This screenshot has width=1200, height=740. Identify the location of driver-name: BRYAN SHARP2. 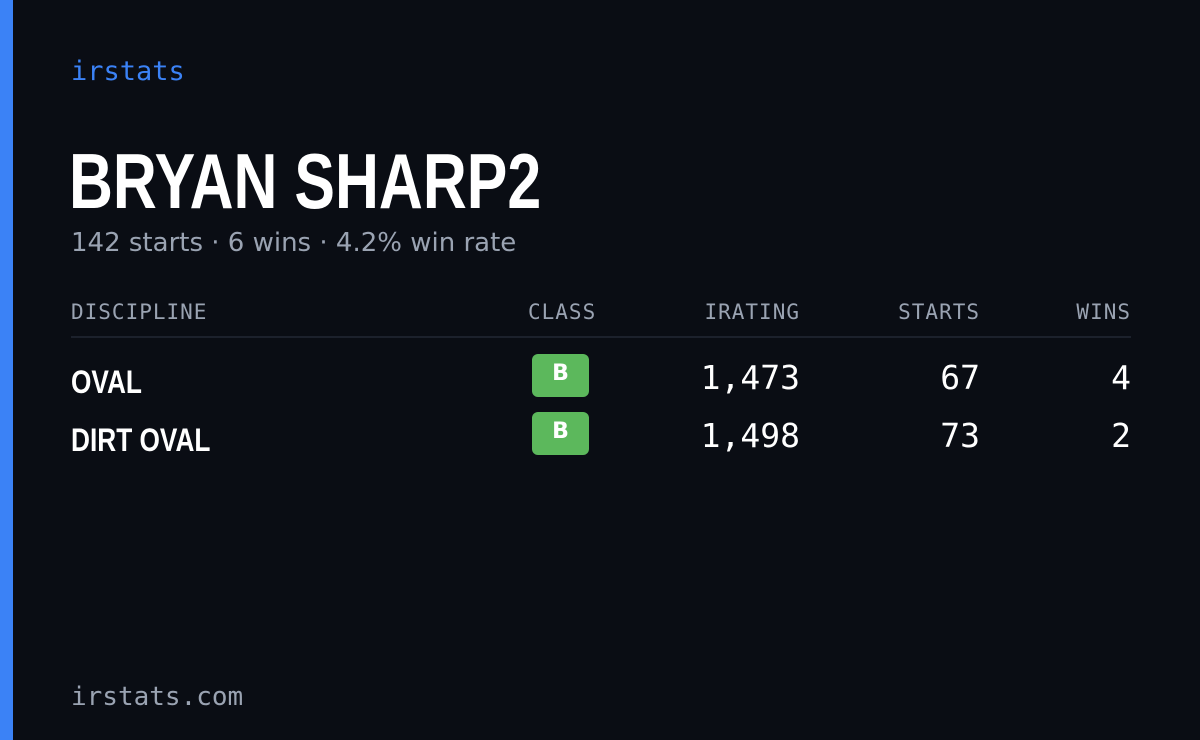
(305, 181).